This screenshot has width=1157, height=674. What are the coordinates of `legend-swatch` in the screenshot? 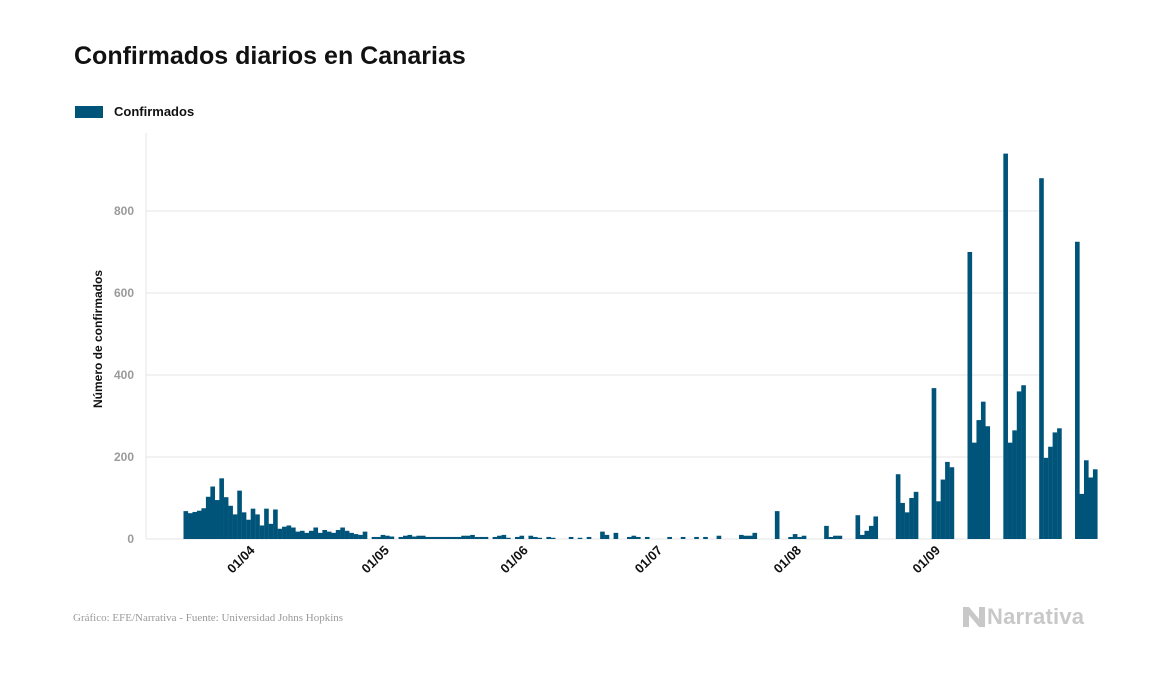 It's located at (89, 111).